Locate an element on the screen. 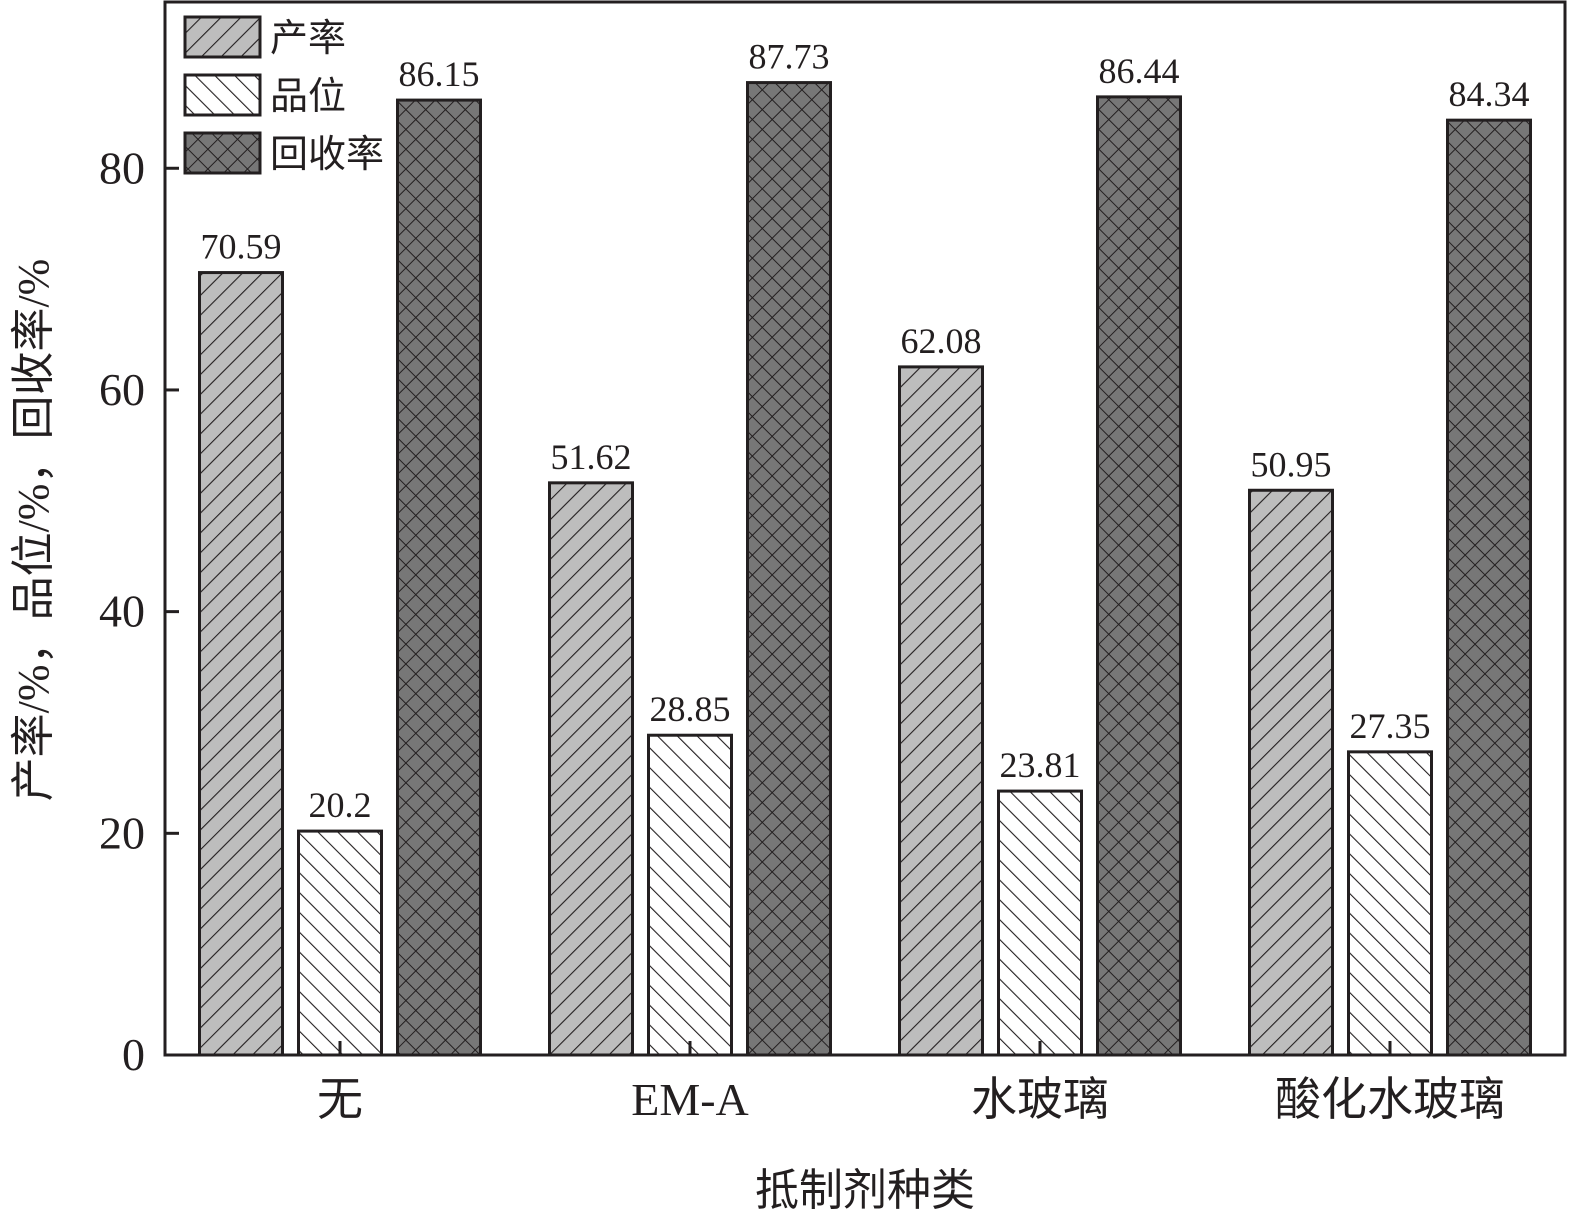 The width and height of the screenshot is (1575, 1228). data-label: 20.2 is located at coordinates (340, 805).